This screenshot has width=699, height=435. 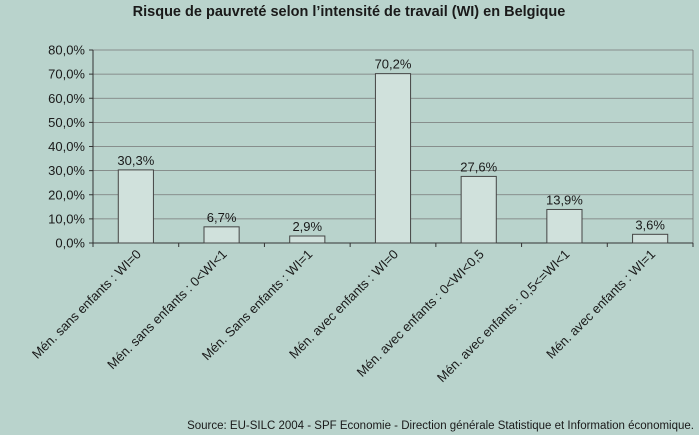 I want to click on data-label: 30,3%, so click(x=135, y=160).